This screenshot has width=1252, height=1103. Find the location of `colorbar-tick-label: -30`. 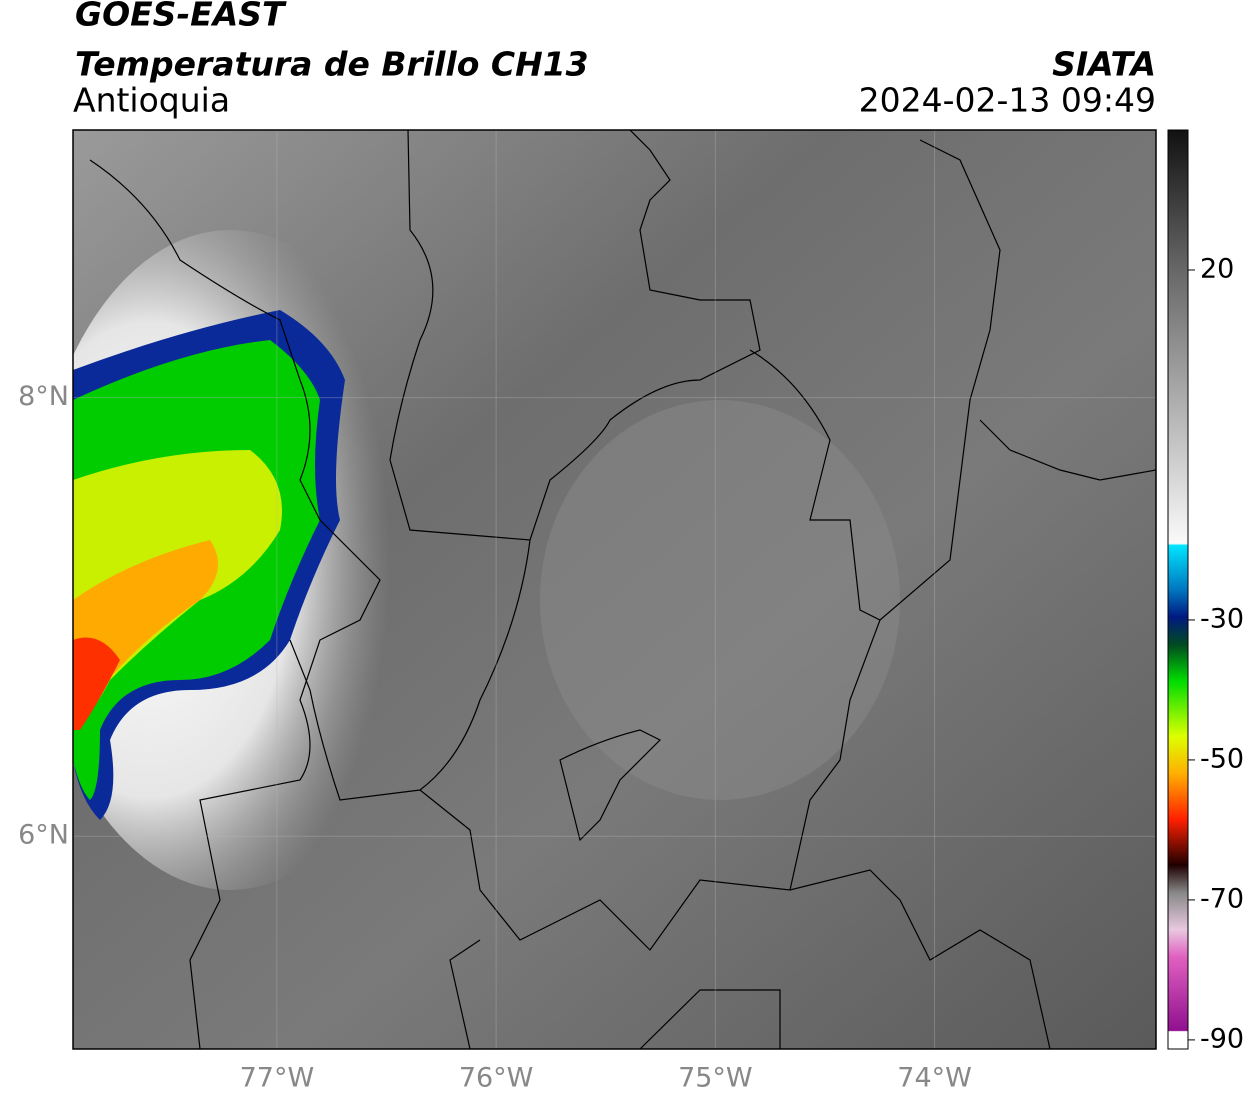

colorbar-tick-label: -30 is located at coordinates (1222, 618).